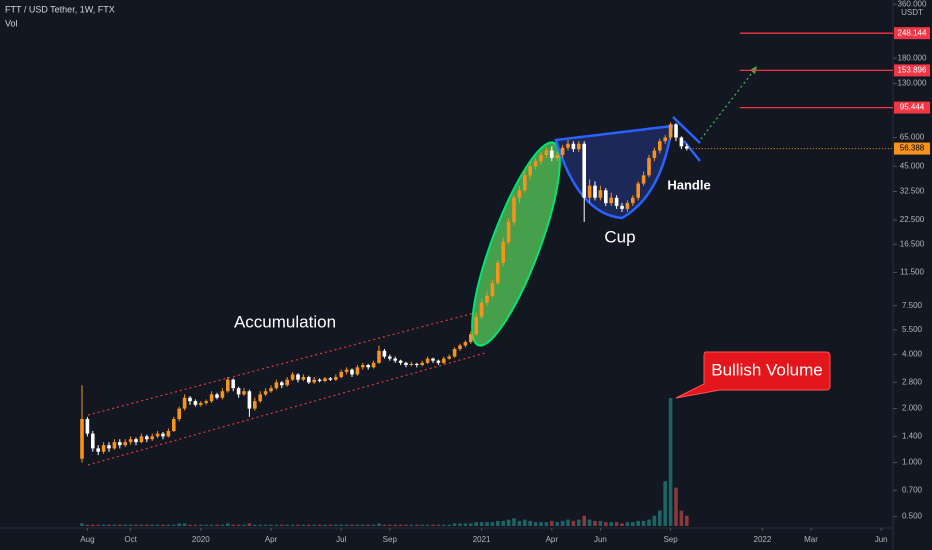 This screenshot has height=550, width=932. Describe the element at coordinates (912, 4) in the screenshot. I see `y-tick-label: 360.000` at that location.